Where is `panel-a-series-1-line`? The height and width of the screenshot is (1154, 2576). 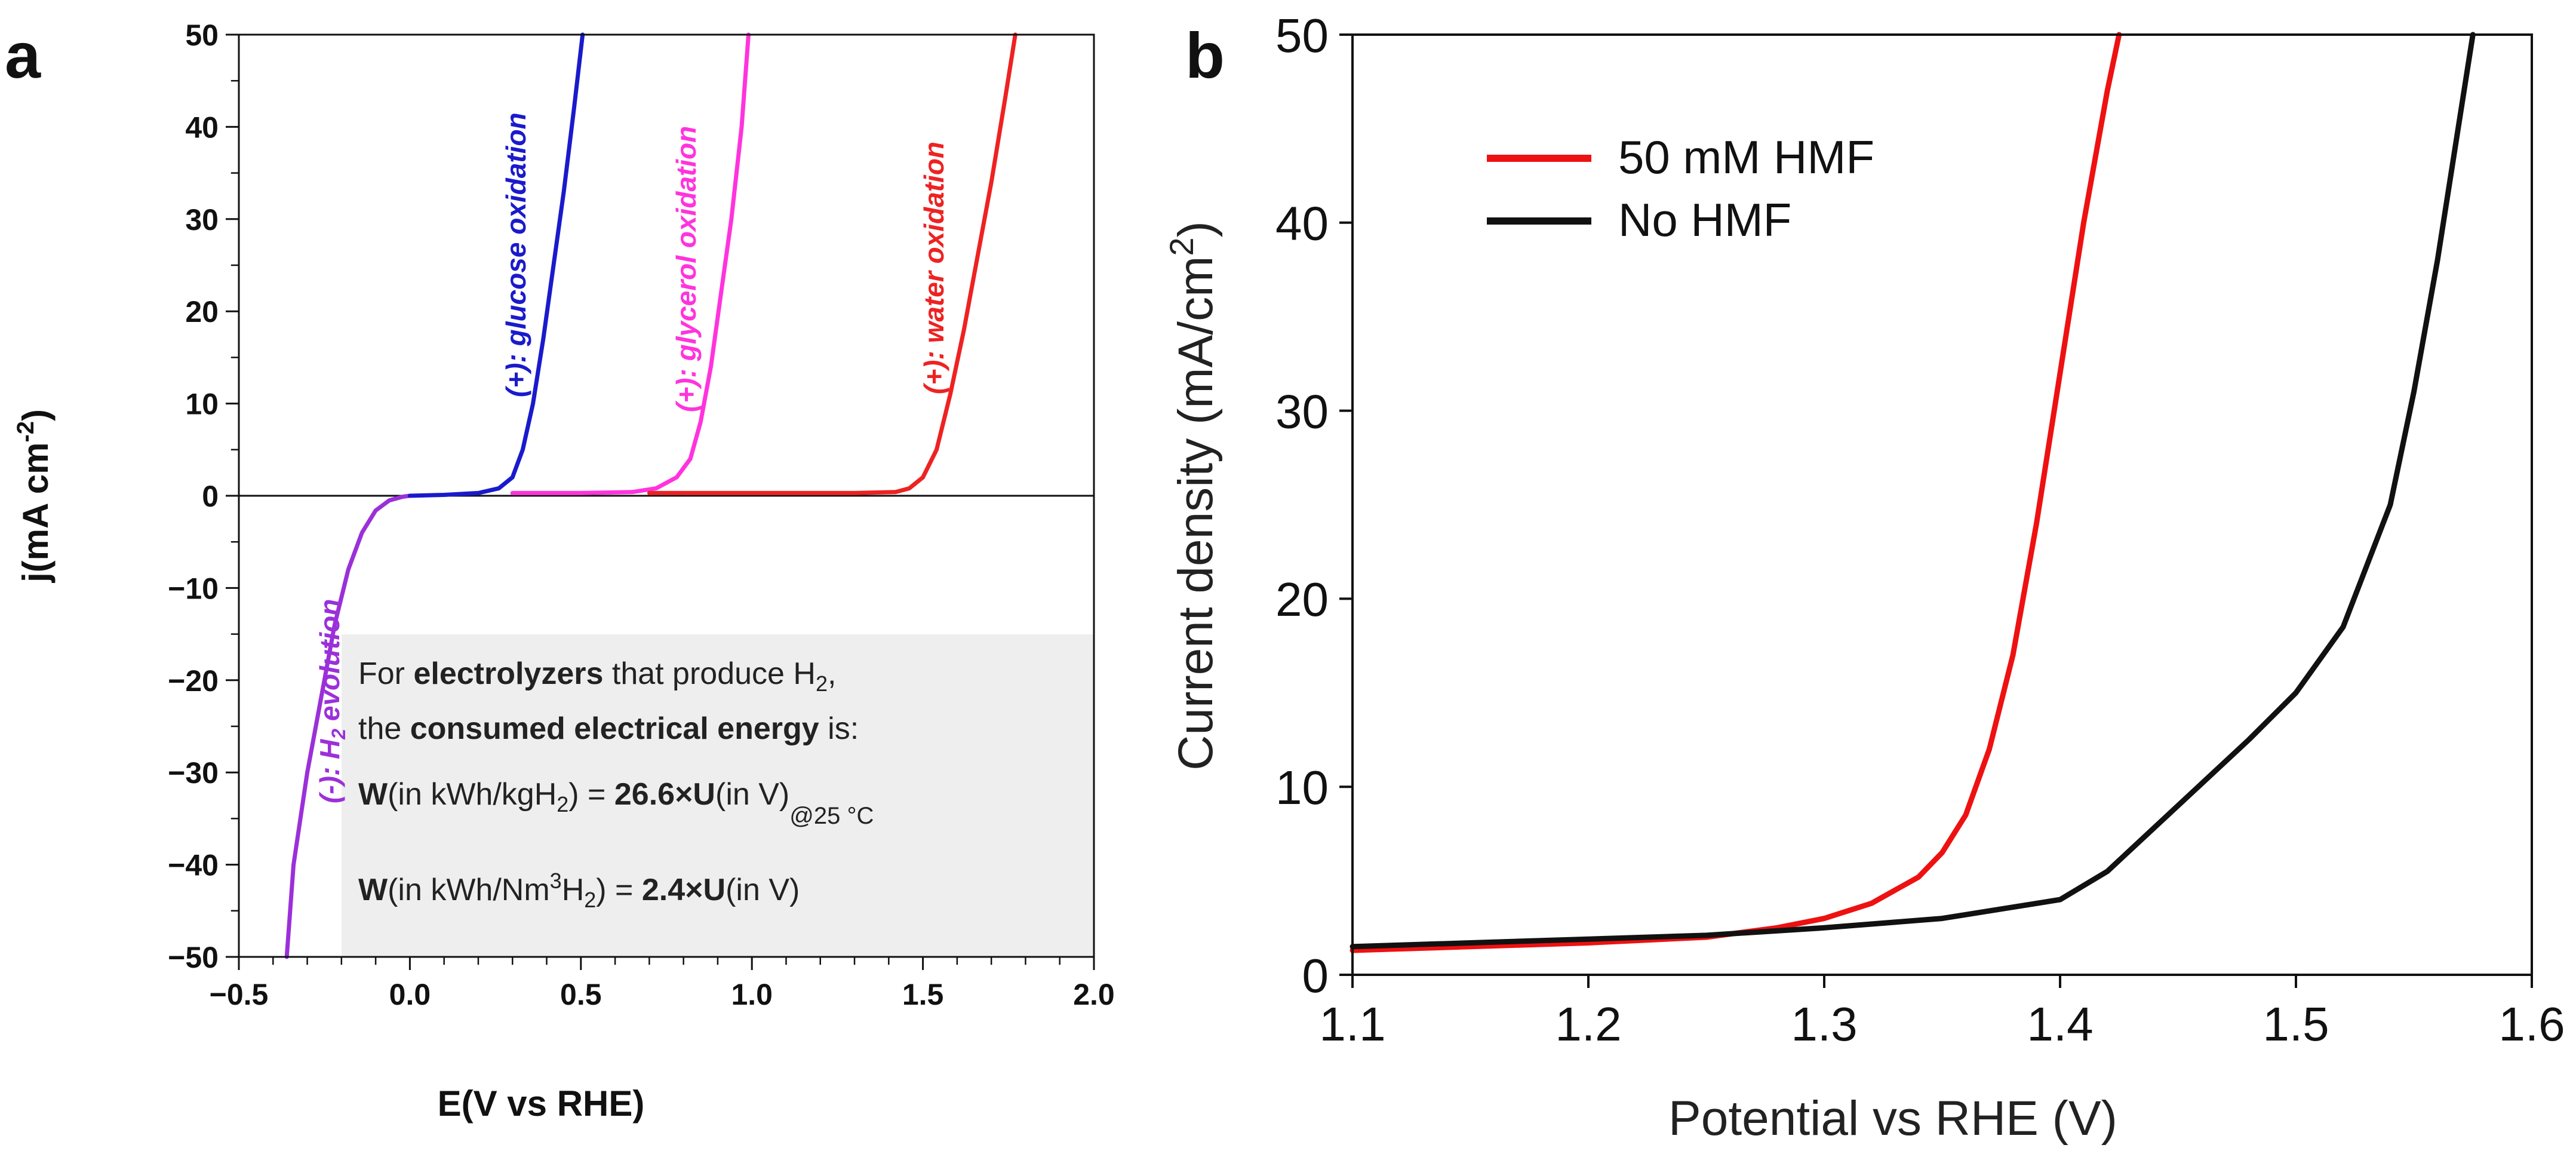 panel-a-series-1-line is located at coordinates (496, 265).